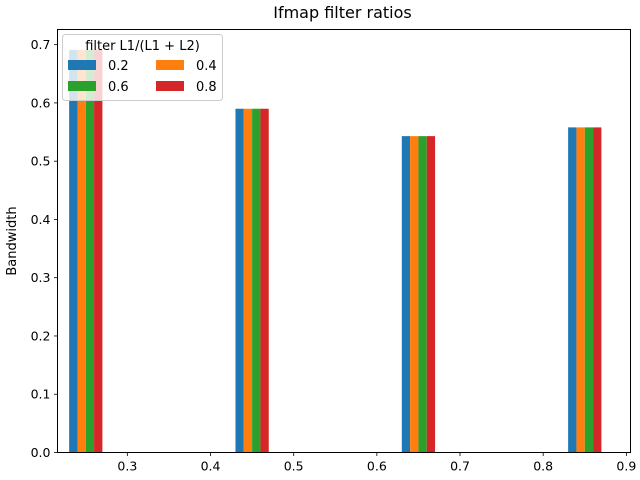 The image size is (640, 480). I want to click on legend: filter L1/(L1 + L2) 0.2 0.4 0.6 0.8, so click(142, 67).